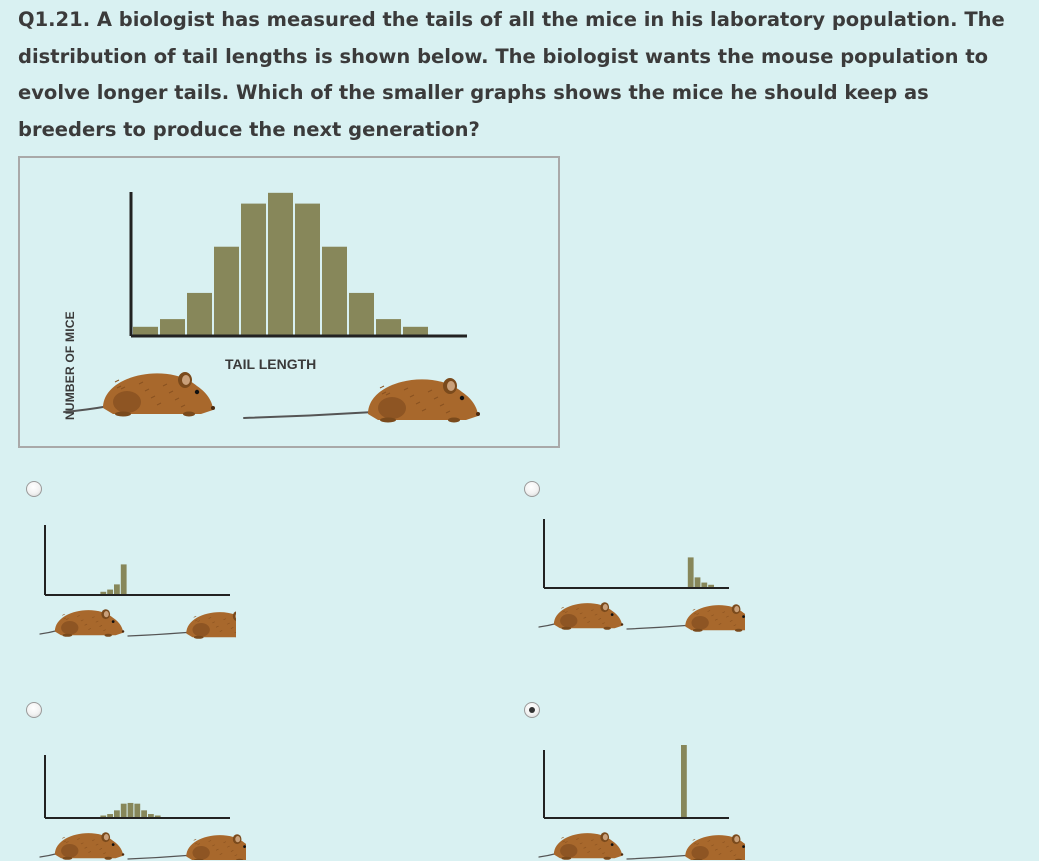  What do you see at coordinates (640, 577) in the screenshot?
I see `option-b-figure` at bounding box center [640, 577].